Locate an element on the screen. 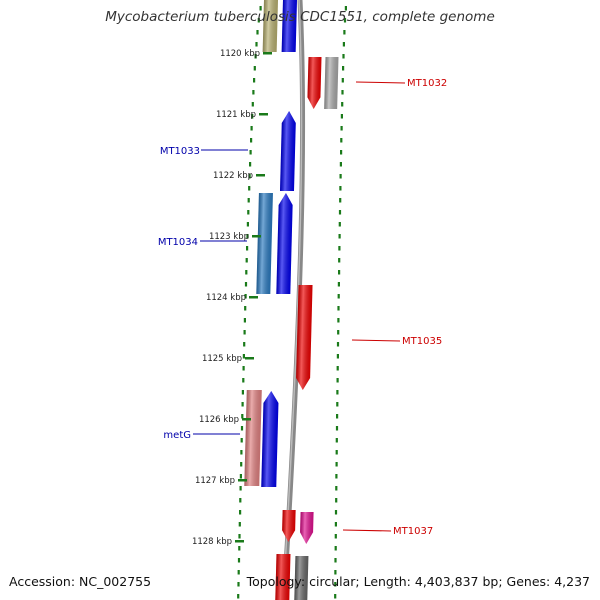 Image resolution: width=600 pixels, height=600 pixels. gene-mt1037 is located at coordinates (307, 528).